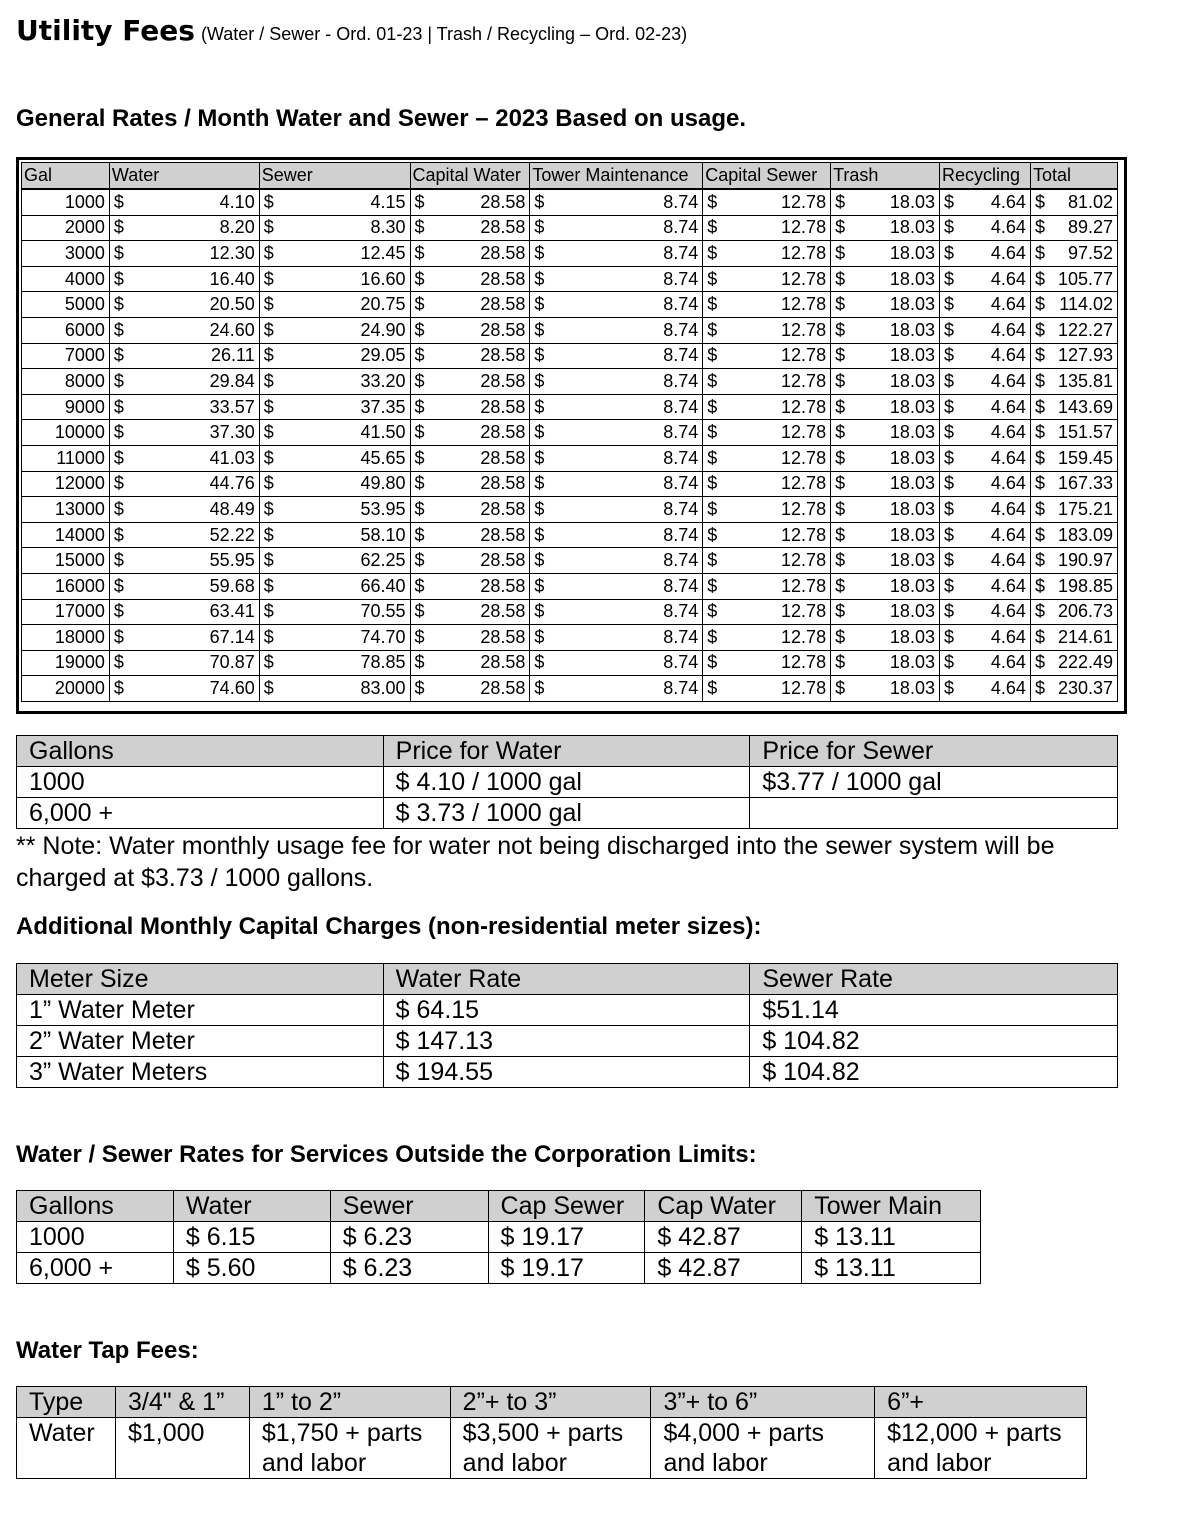 This screenshot has height=1522, width=1200. What do you see at coordinates (349, 1448) in the screenshot?
I see `table-cell: $1,750 + parts and labor` at bounding box center [349, 1448].